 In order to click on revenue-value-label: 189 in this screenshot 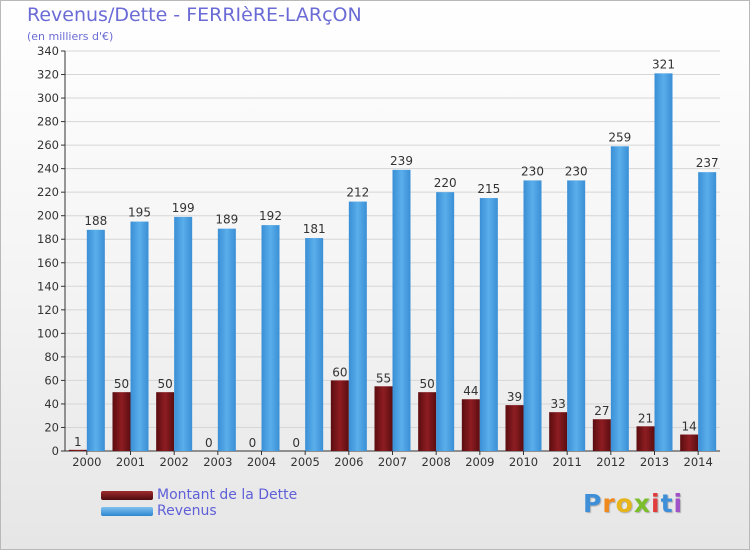, I will do `click(226, 220)`.